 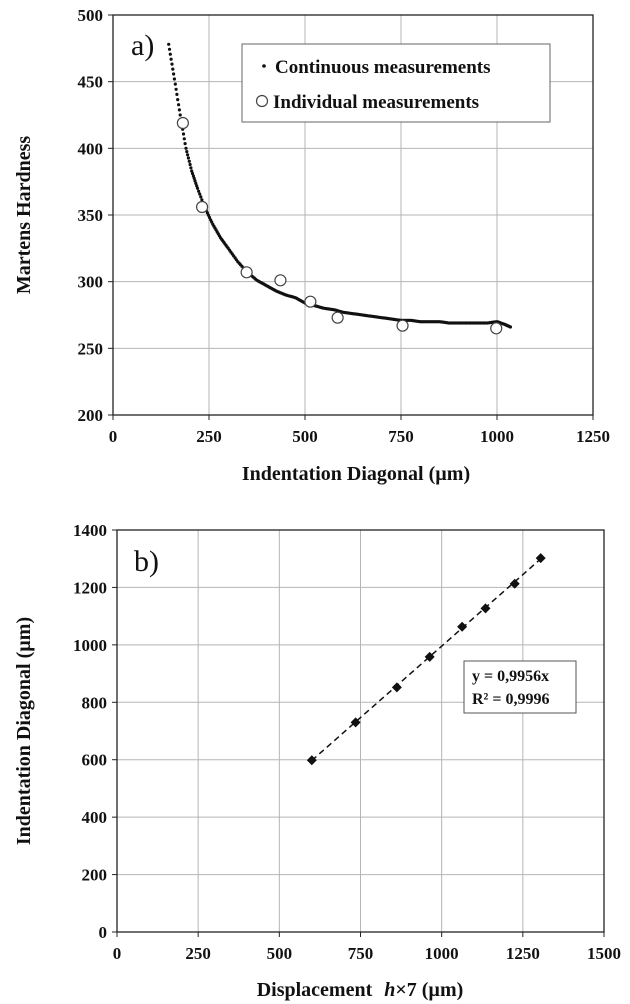 I want to click on chart-a-x-axis-label: Indentation Diagonal (µm), so click(x=356, y=474).